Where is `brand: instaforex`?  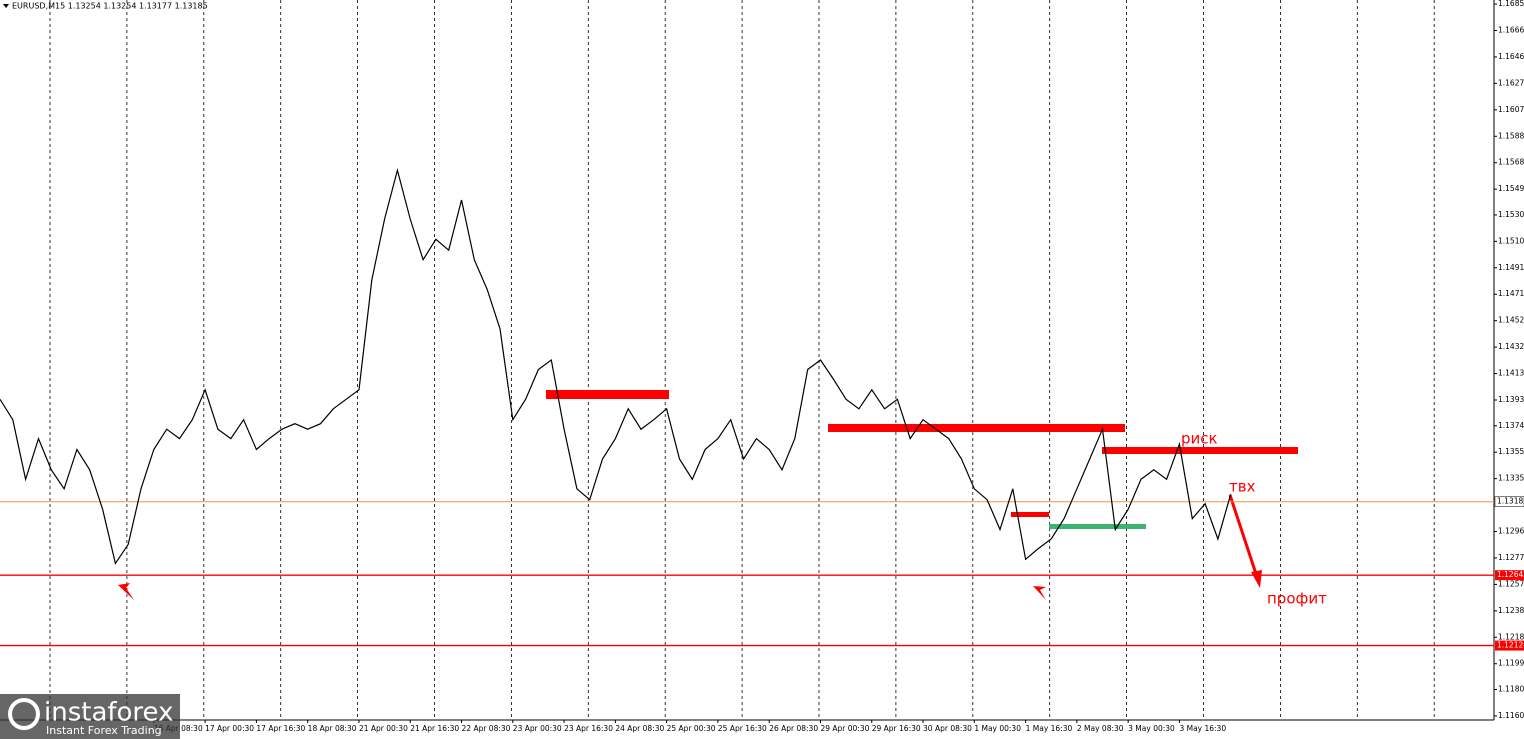
brand: instaforex is located at coordinates (108, 713).